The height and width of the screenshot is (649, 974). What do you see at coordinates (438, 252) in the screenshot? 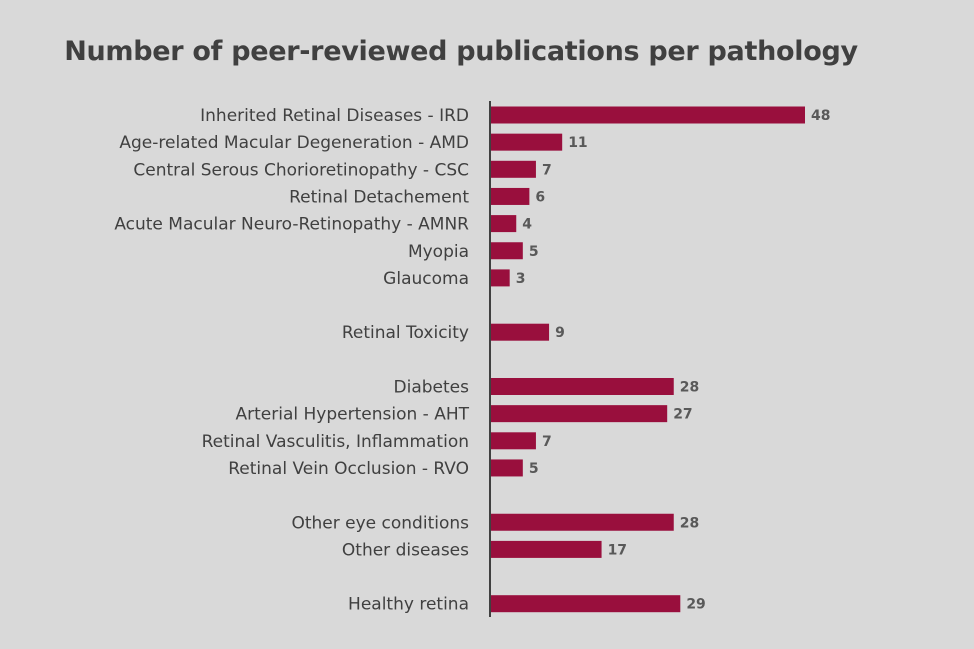
I see `category-label: Myopia` at bounding box center [438, 252].